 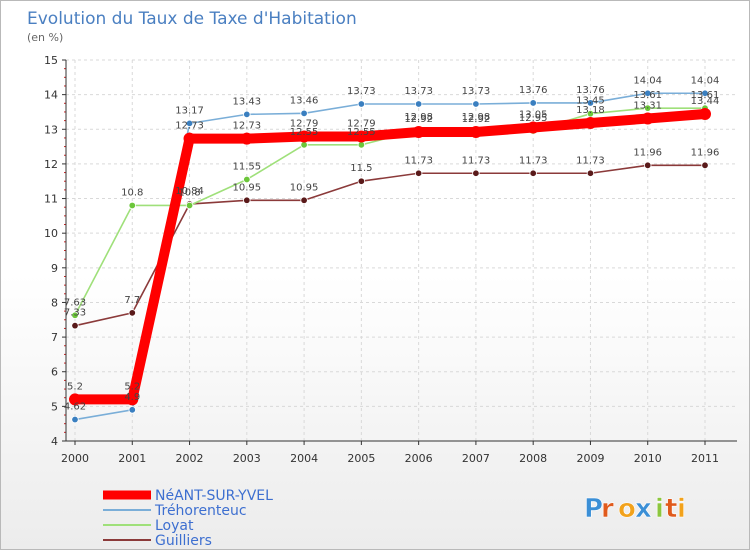 I want to click on chart-title: Evolution du Taux de Taxe d'Habitation, so click(x=192, y=19).